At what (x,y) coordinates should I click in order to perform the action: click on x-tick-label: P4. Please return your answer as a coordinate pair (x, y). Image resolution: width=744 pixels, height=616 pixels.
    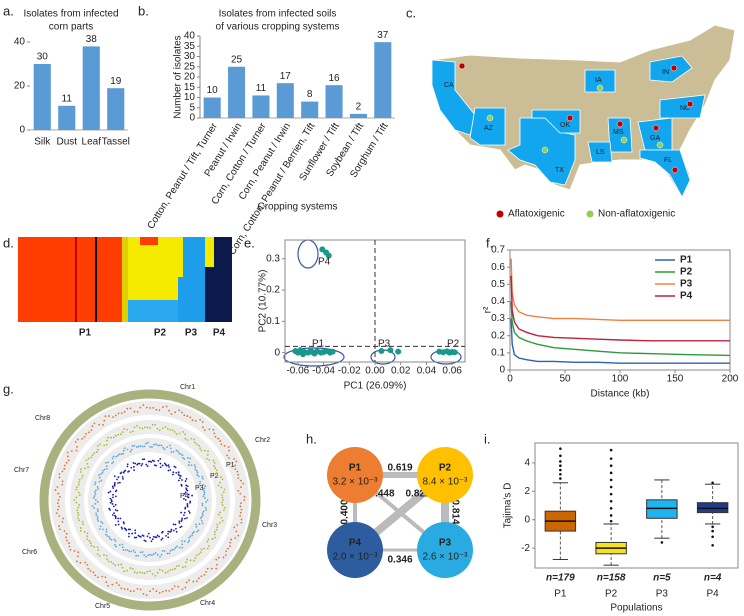
    Looking at the image, I should click on (713, 594).